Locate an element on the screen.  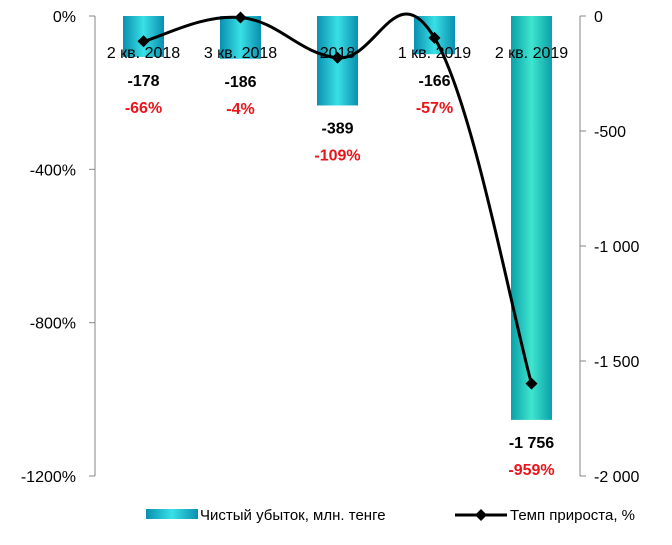
bar is located at coordinates (531, 218).